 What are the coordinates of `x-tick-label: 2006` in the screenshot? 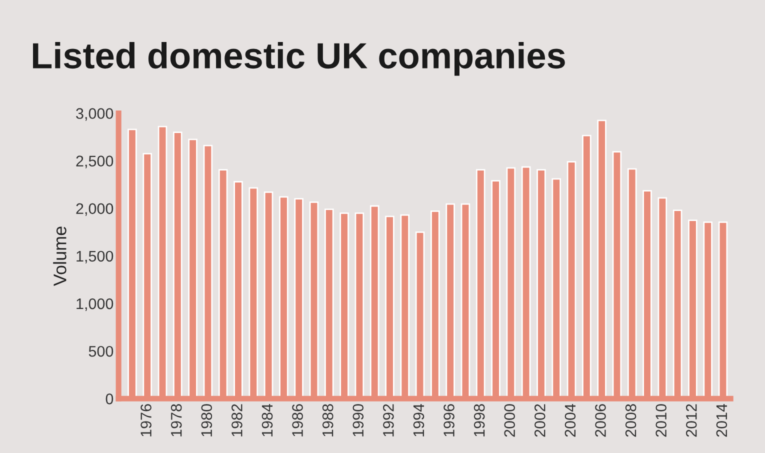 It's located at (600, 420).